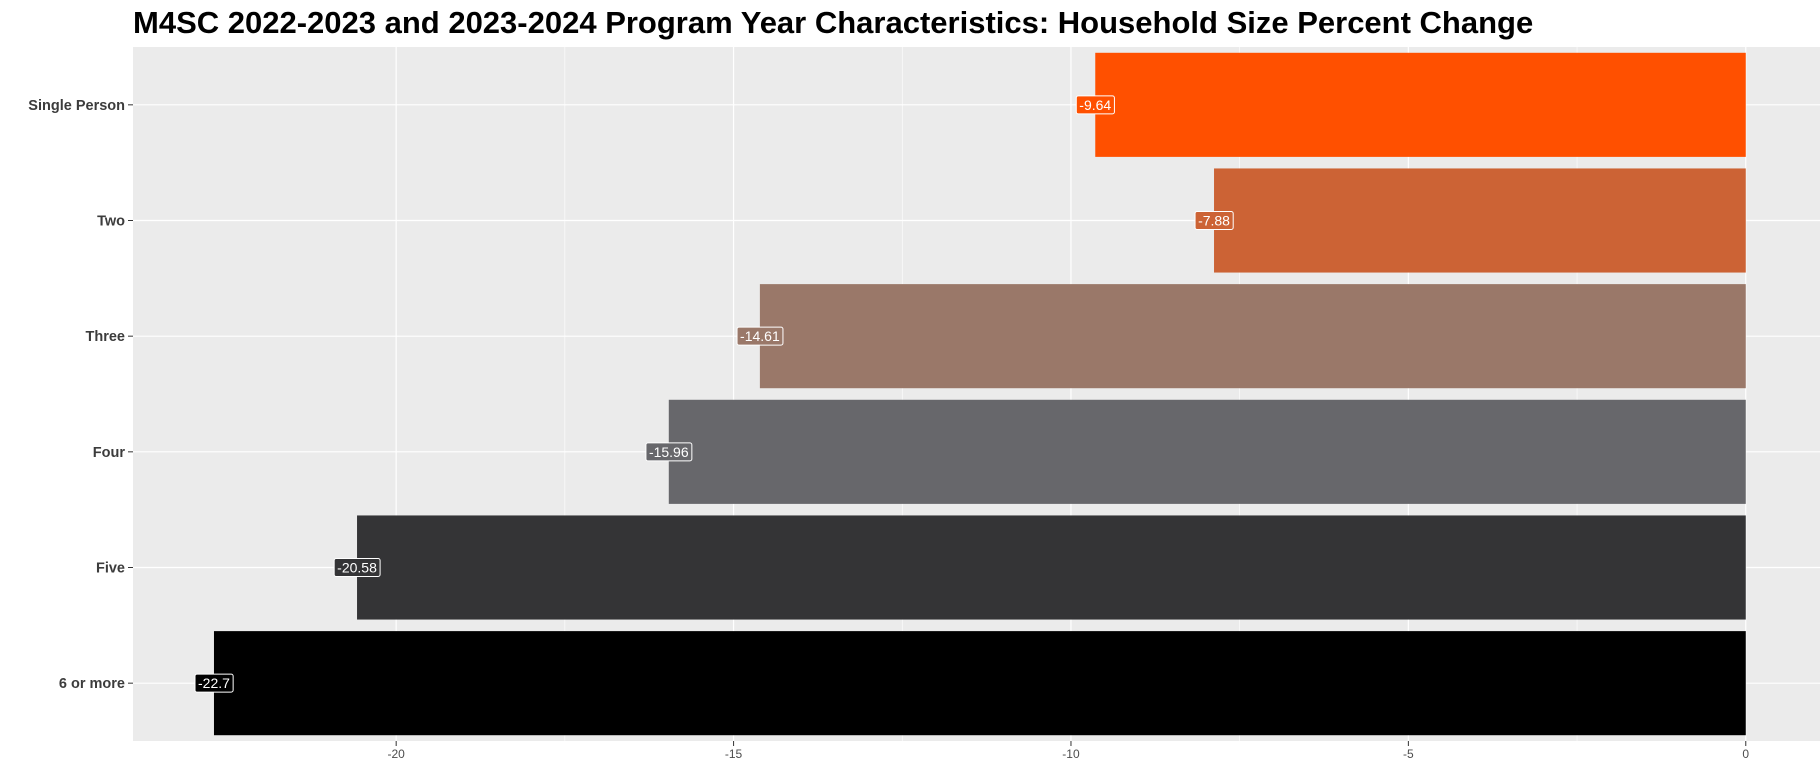  I want to click on x-tick-label: -15, so click(734, 754).